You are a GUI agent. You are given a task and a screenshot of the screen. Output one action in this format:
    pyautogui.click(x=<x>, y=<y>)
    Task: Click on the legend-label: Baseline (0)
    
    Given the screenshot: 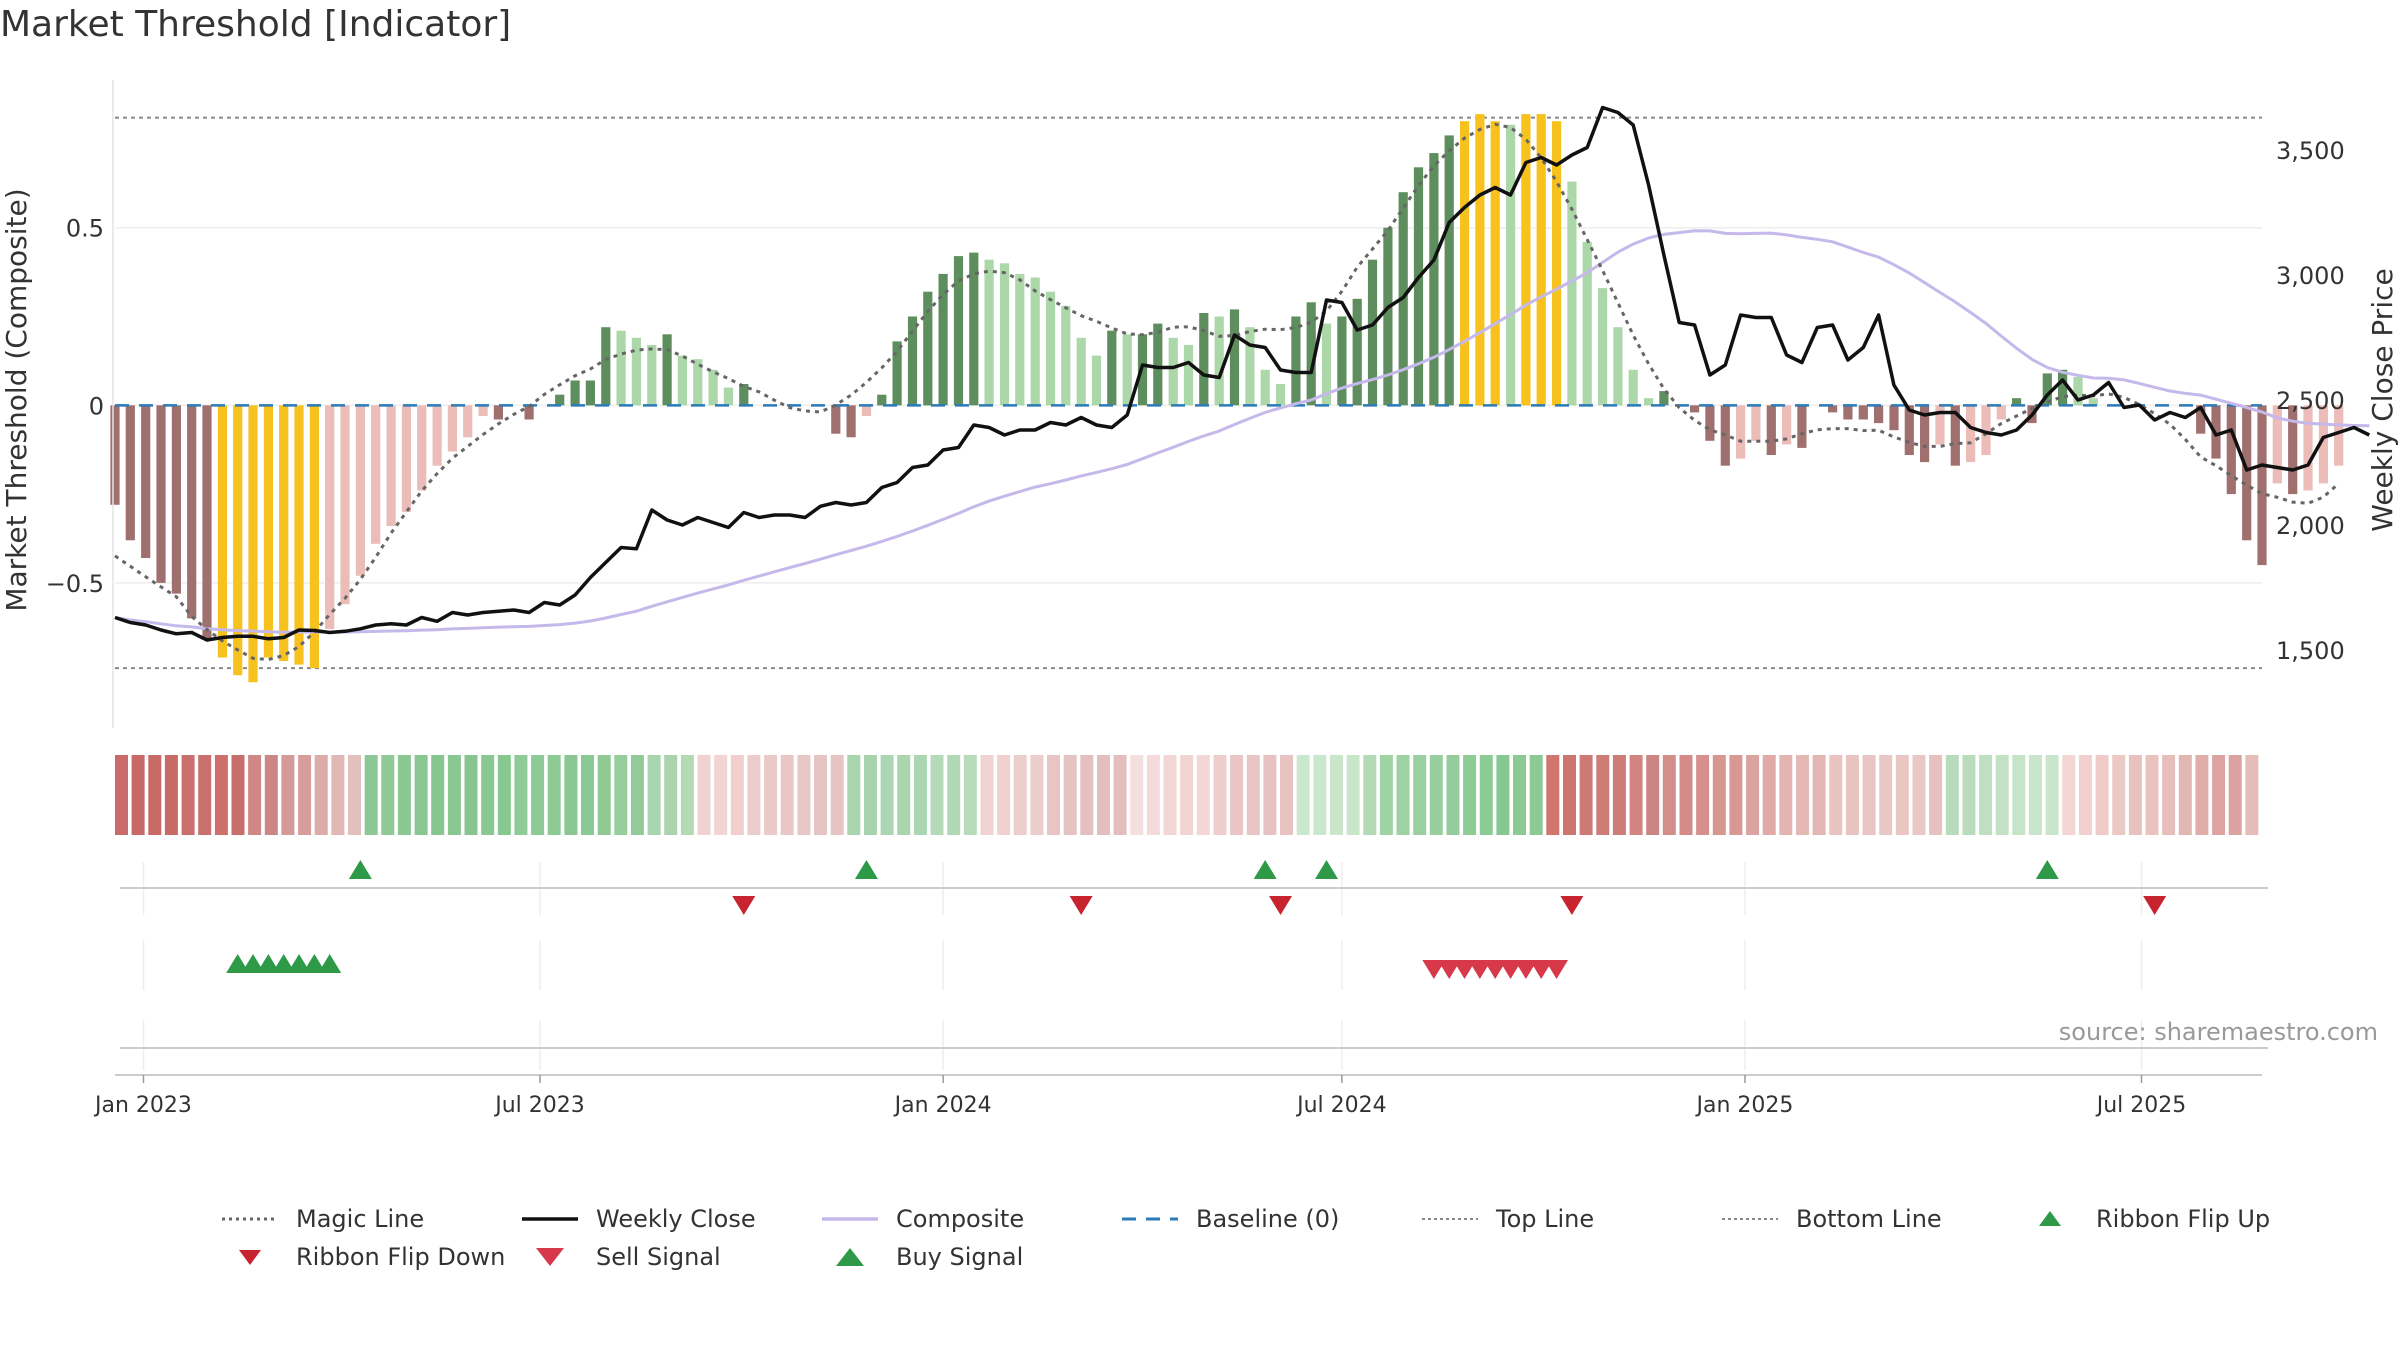 What is the action you would take?
    pyautogui.click(x=1268, y=1219)
    